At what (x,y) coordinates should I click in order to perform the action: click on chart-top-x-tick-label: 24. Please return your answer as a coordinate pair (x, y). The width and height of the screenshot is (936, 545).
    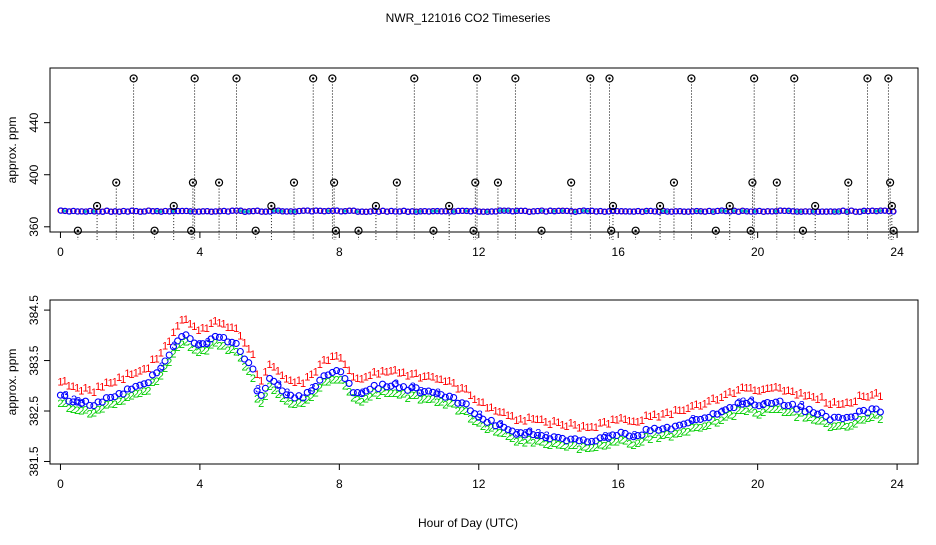
    Looking at the image, I should click on (897, 252).